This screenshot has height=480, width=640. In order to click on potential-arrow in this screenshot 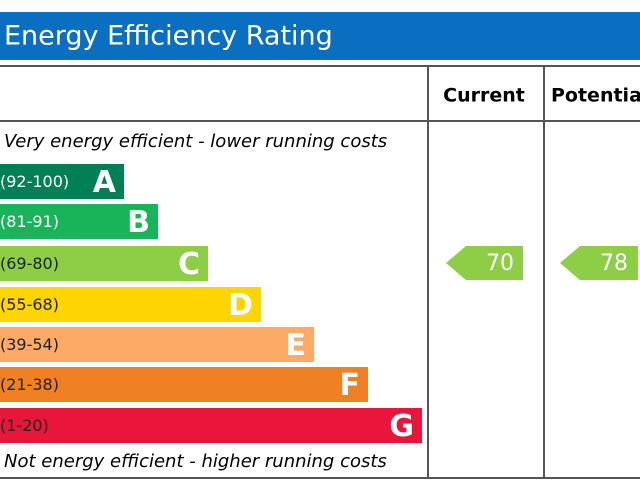, I will do `click(599, 263)`.